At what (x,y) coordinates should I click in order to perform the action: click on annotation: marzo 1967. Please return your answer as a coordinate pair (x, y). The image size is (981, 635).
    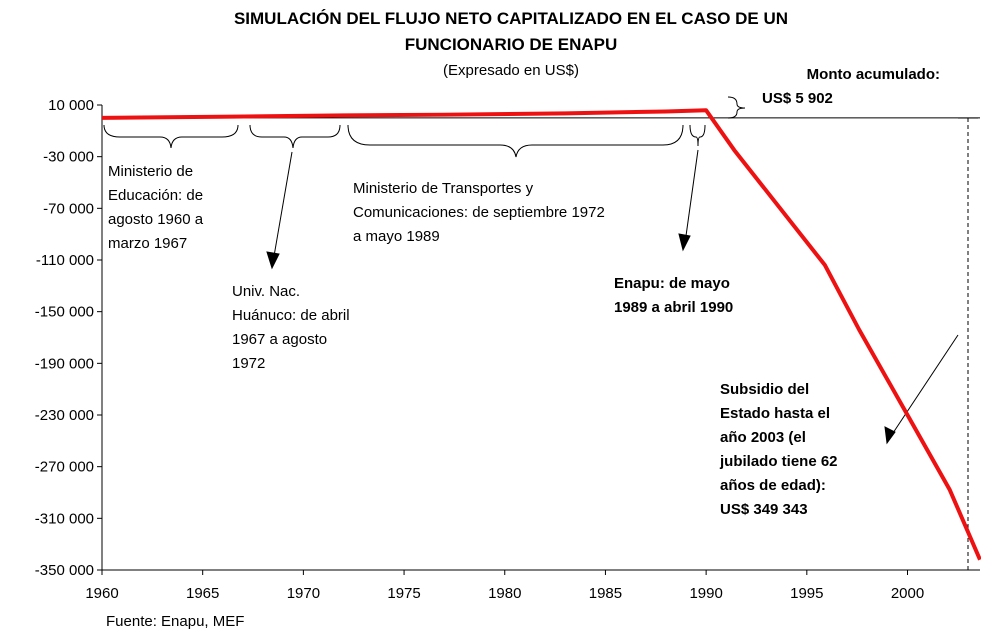
    Looking at the image, I should click on (147, 243).